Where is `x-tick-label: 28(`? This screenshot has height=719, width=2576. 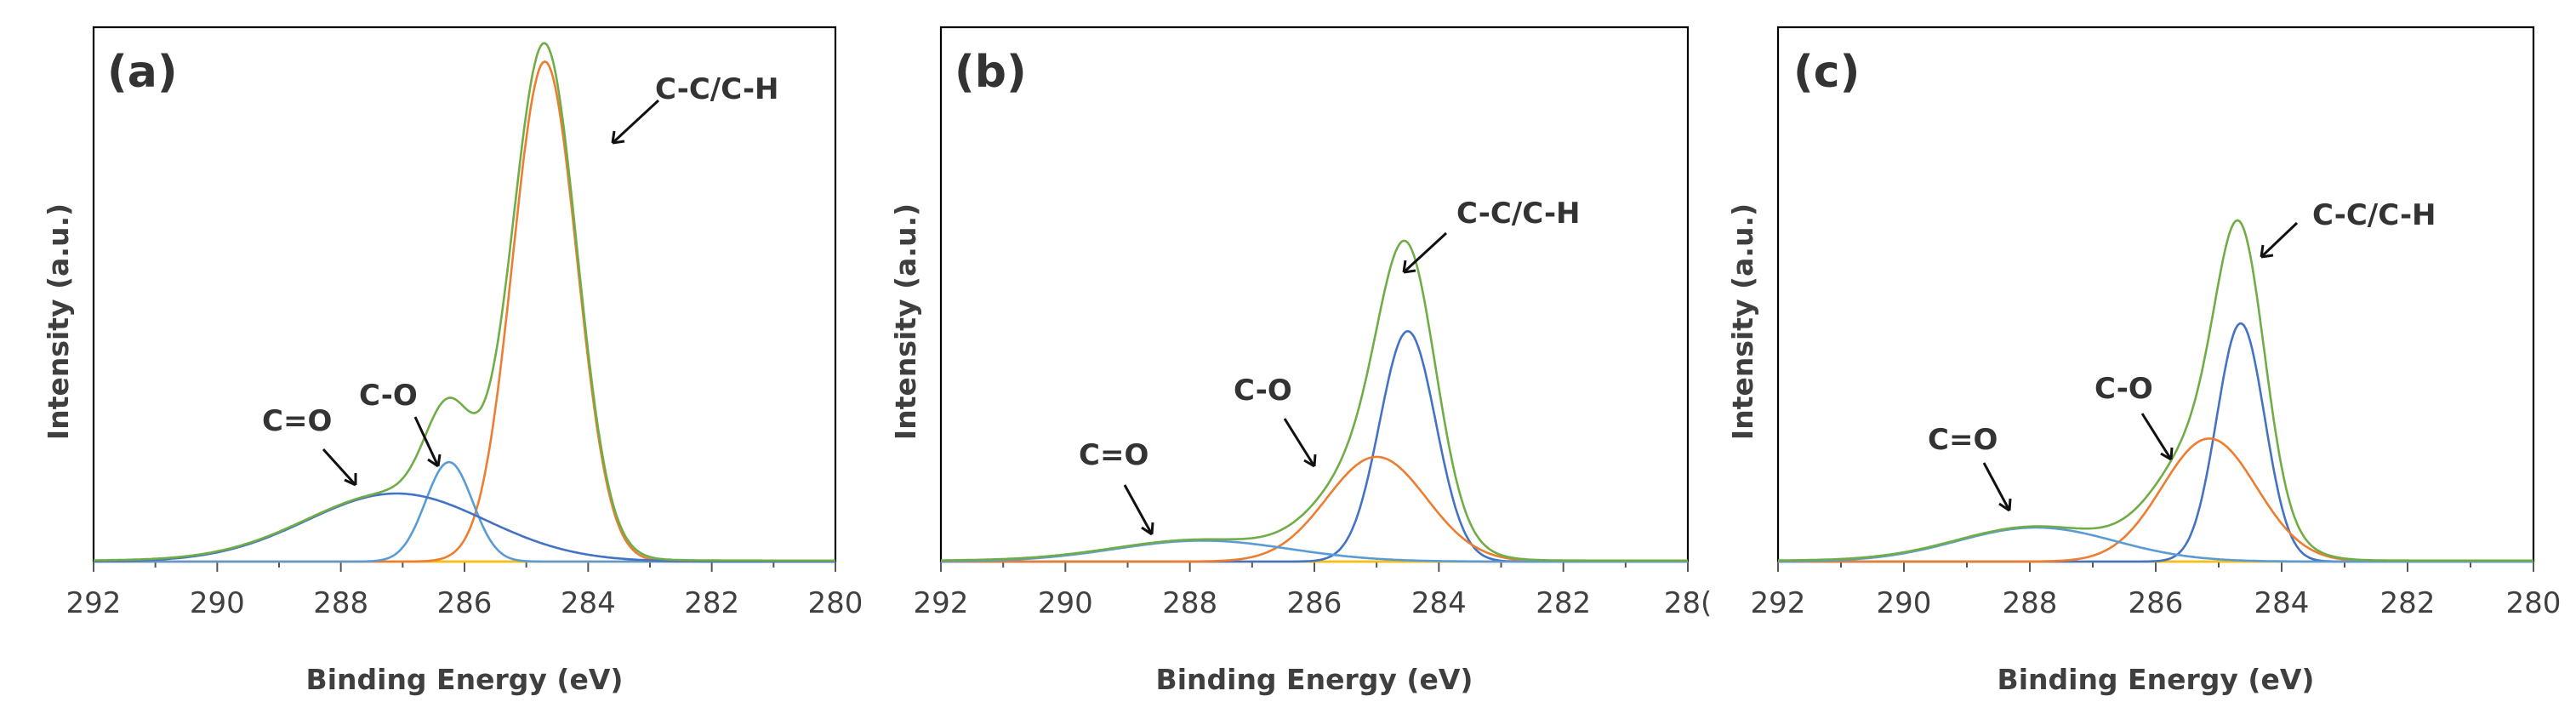 x-tick-label: 28( is located at coordinates (1689, 603).